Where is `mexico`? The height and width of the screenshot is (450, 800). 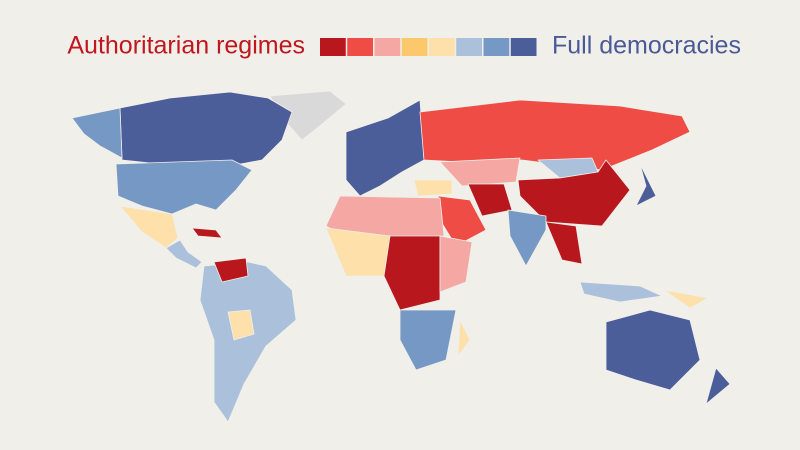 mexico is located at coordinates (149, 227).